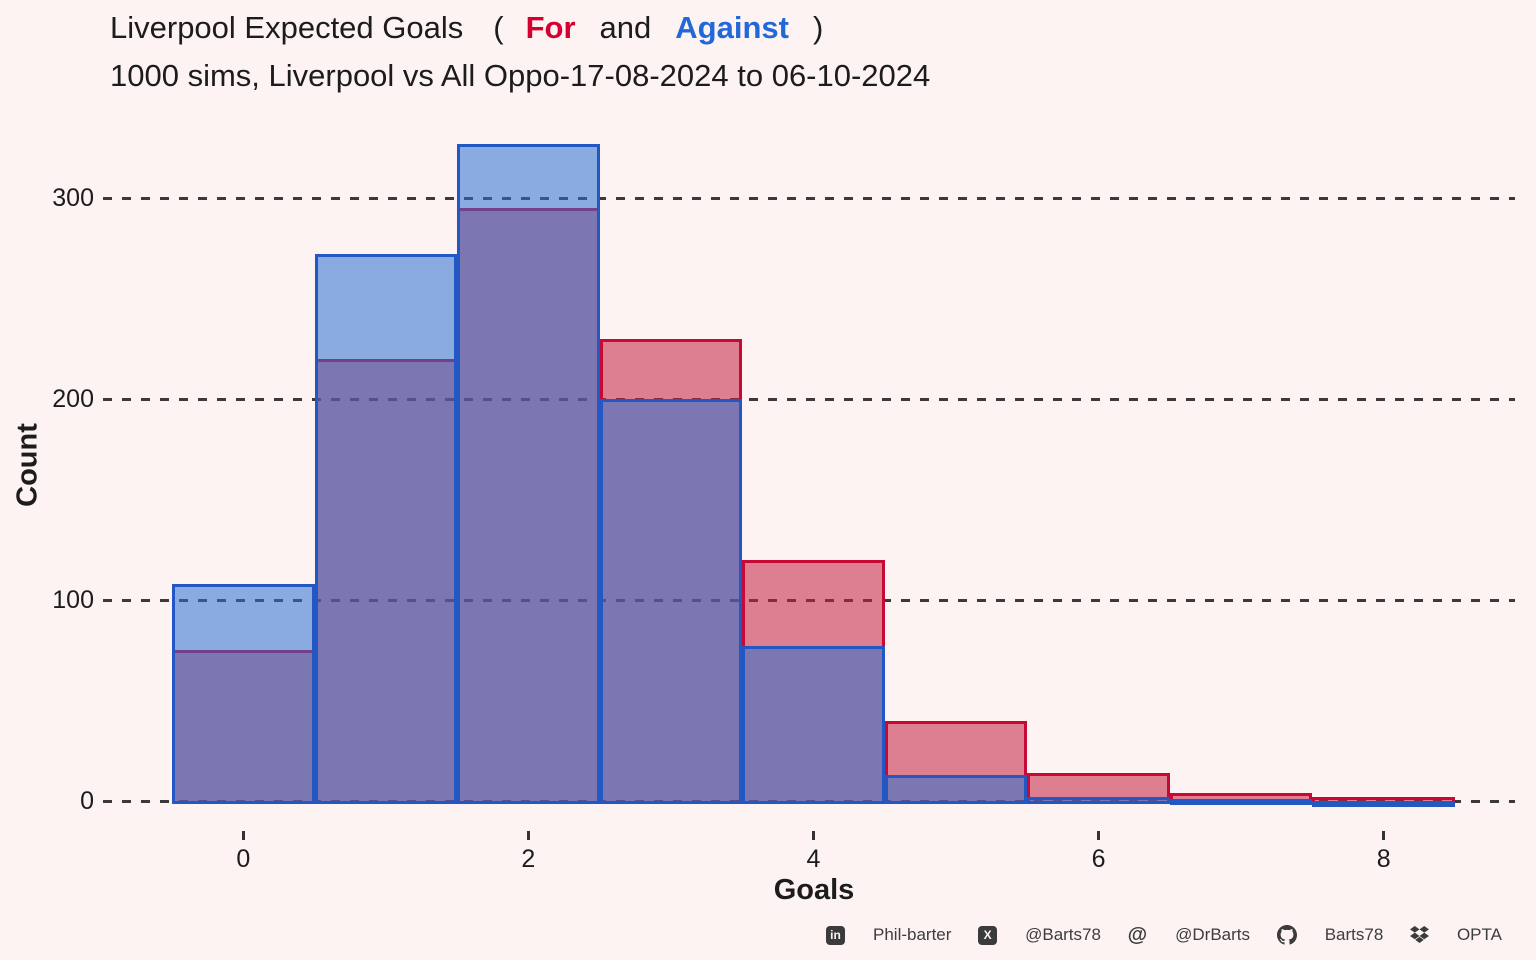  I want to click on footer-item: OPTA, so click(1455, 935).